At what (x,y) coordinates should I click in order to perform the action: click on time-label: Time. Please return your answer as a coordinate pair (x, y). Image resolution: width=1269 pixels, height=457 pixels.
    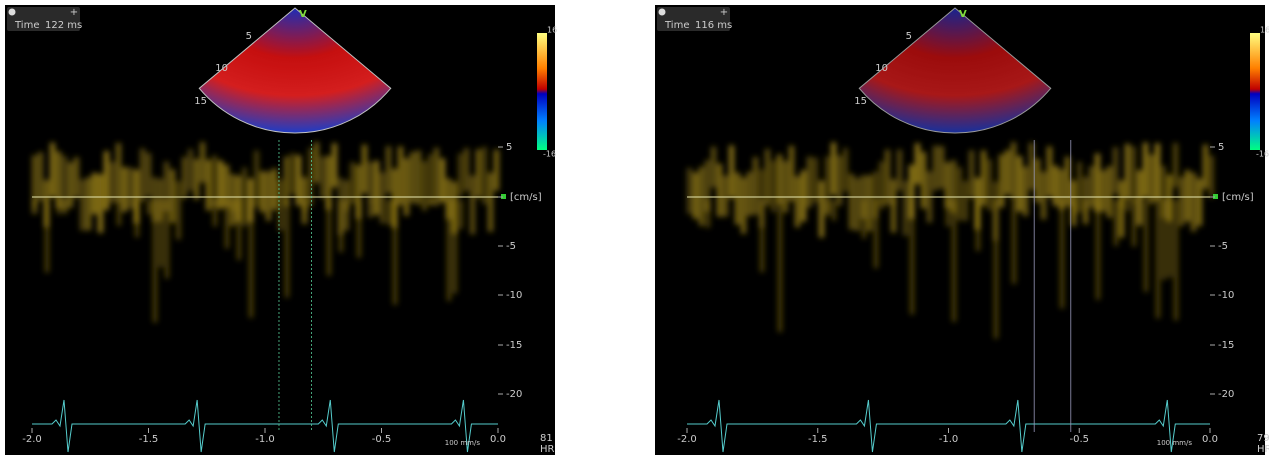
    Looking at the image, I should click on (26, 25).